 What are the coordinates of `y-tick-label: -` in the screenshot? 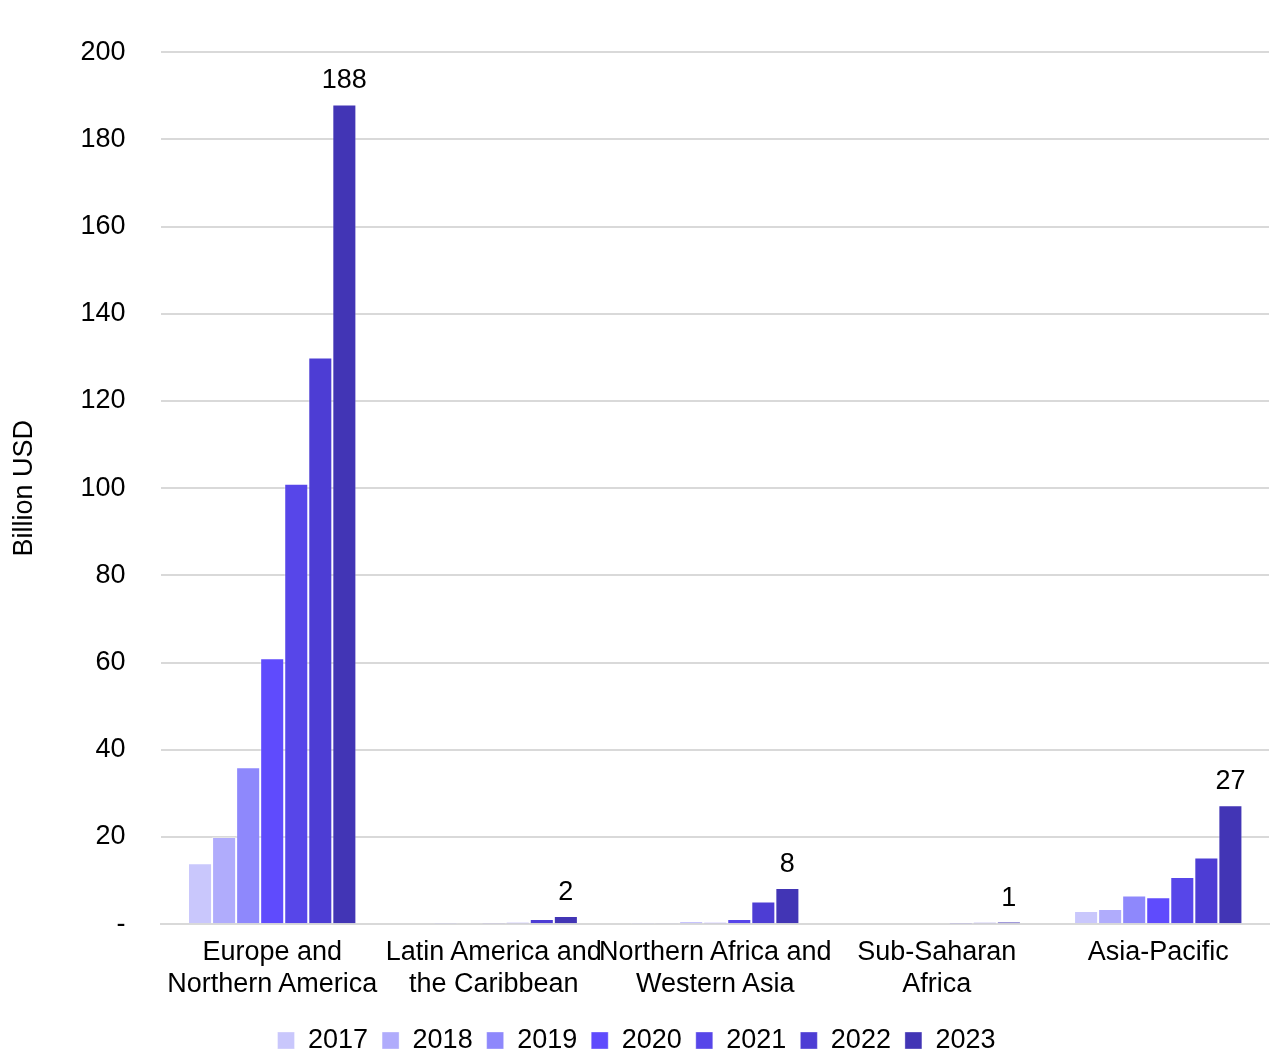 It's located at (121, 922).